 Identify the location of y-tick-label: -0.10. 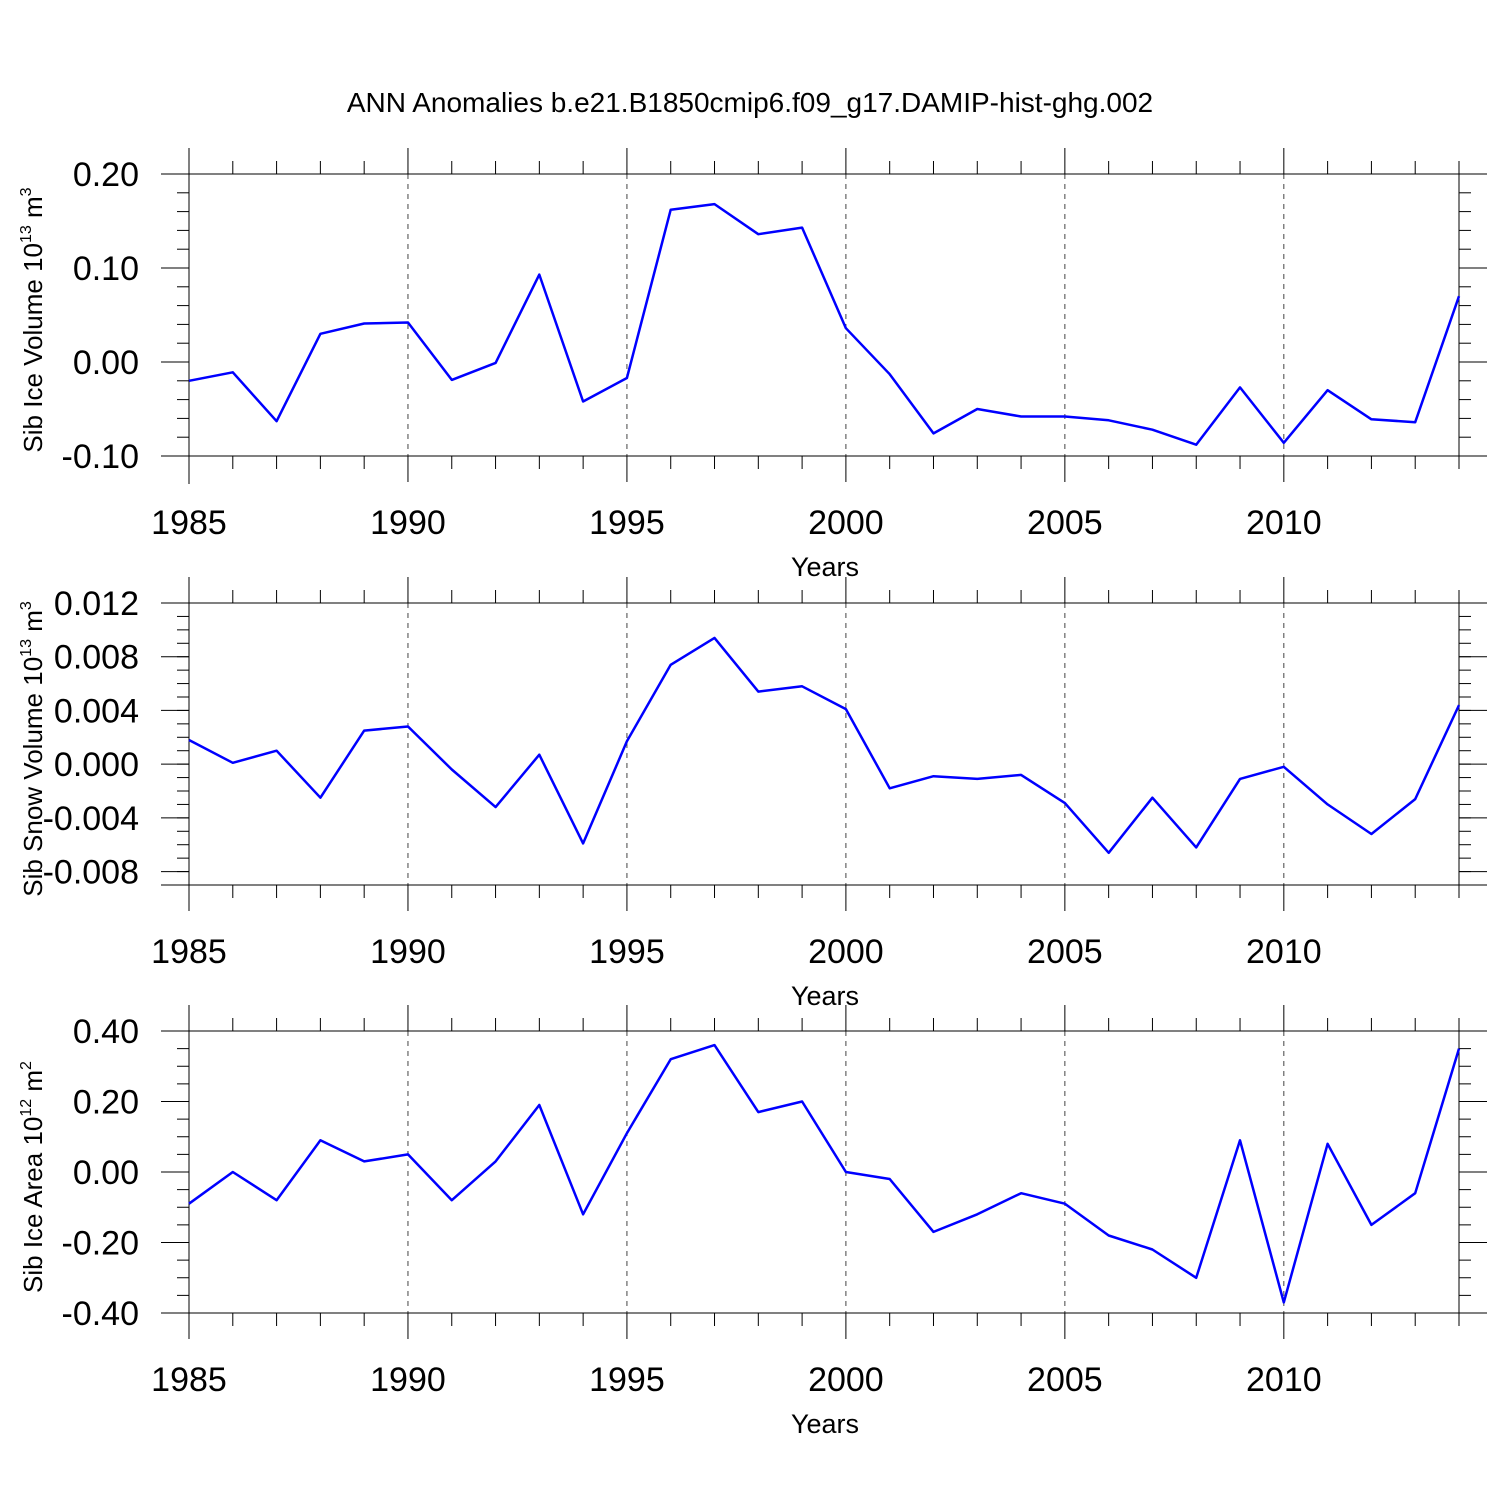
(101, 457).